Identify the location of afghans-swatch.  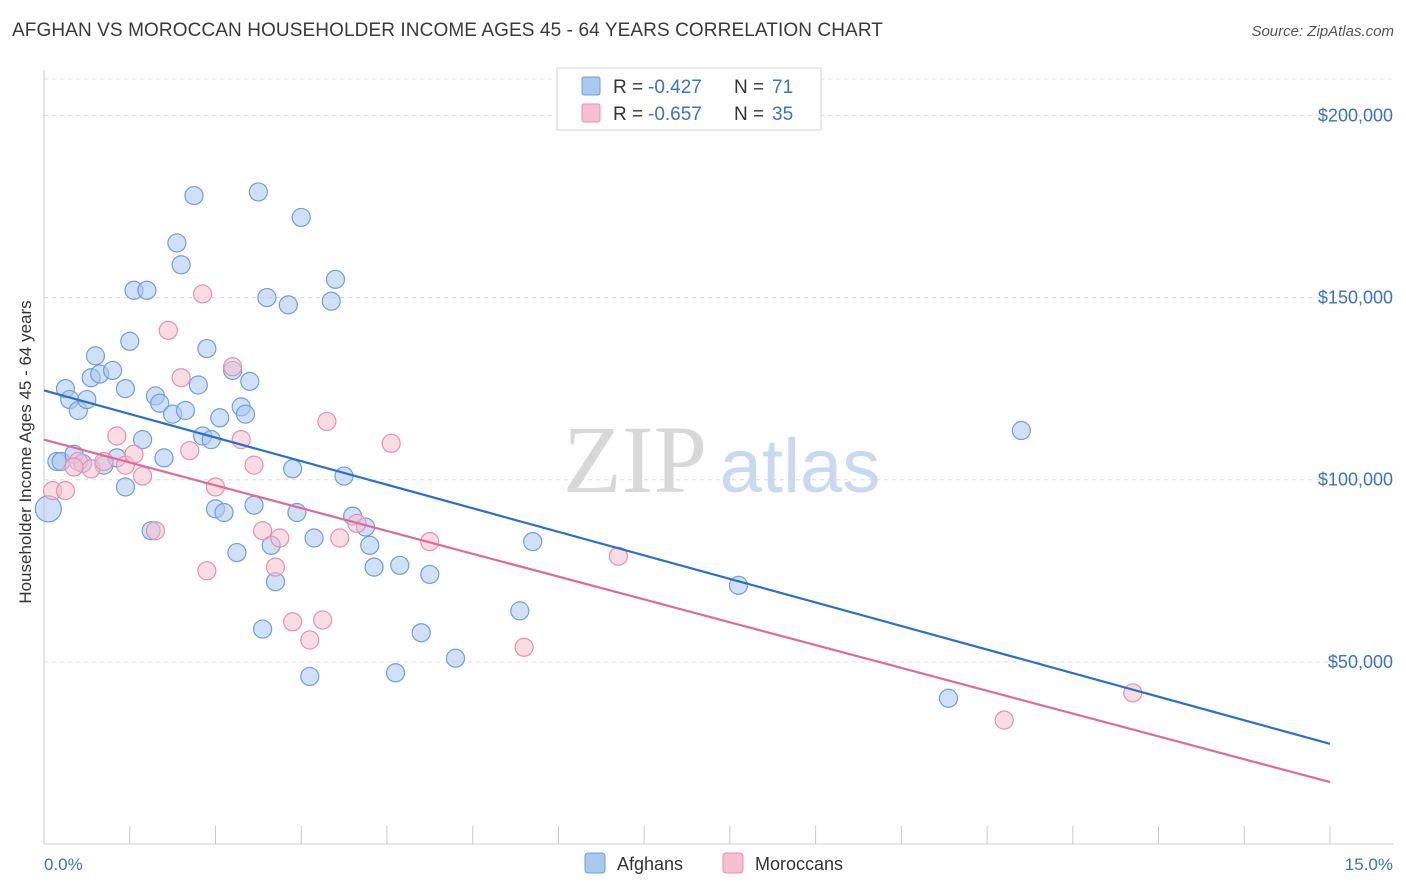
(591, 86).